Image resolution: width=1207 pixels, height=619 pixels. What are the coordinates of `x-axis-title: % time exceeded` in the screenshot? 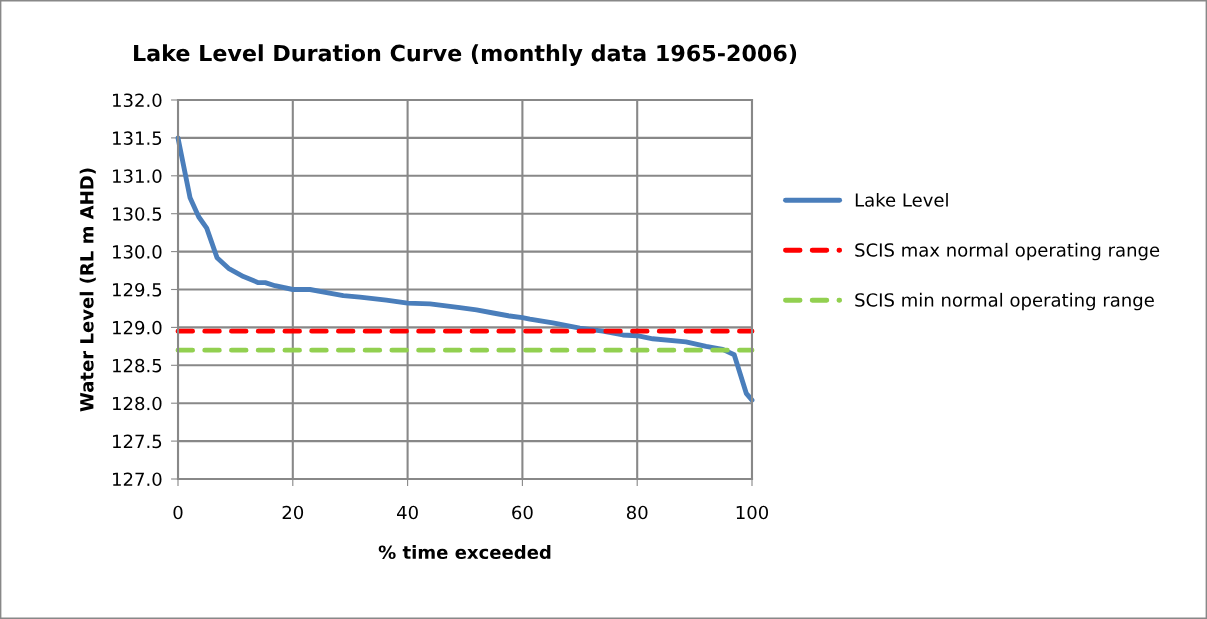 It's located at (464, 552).